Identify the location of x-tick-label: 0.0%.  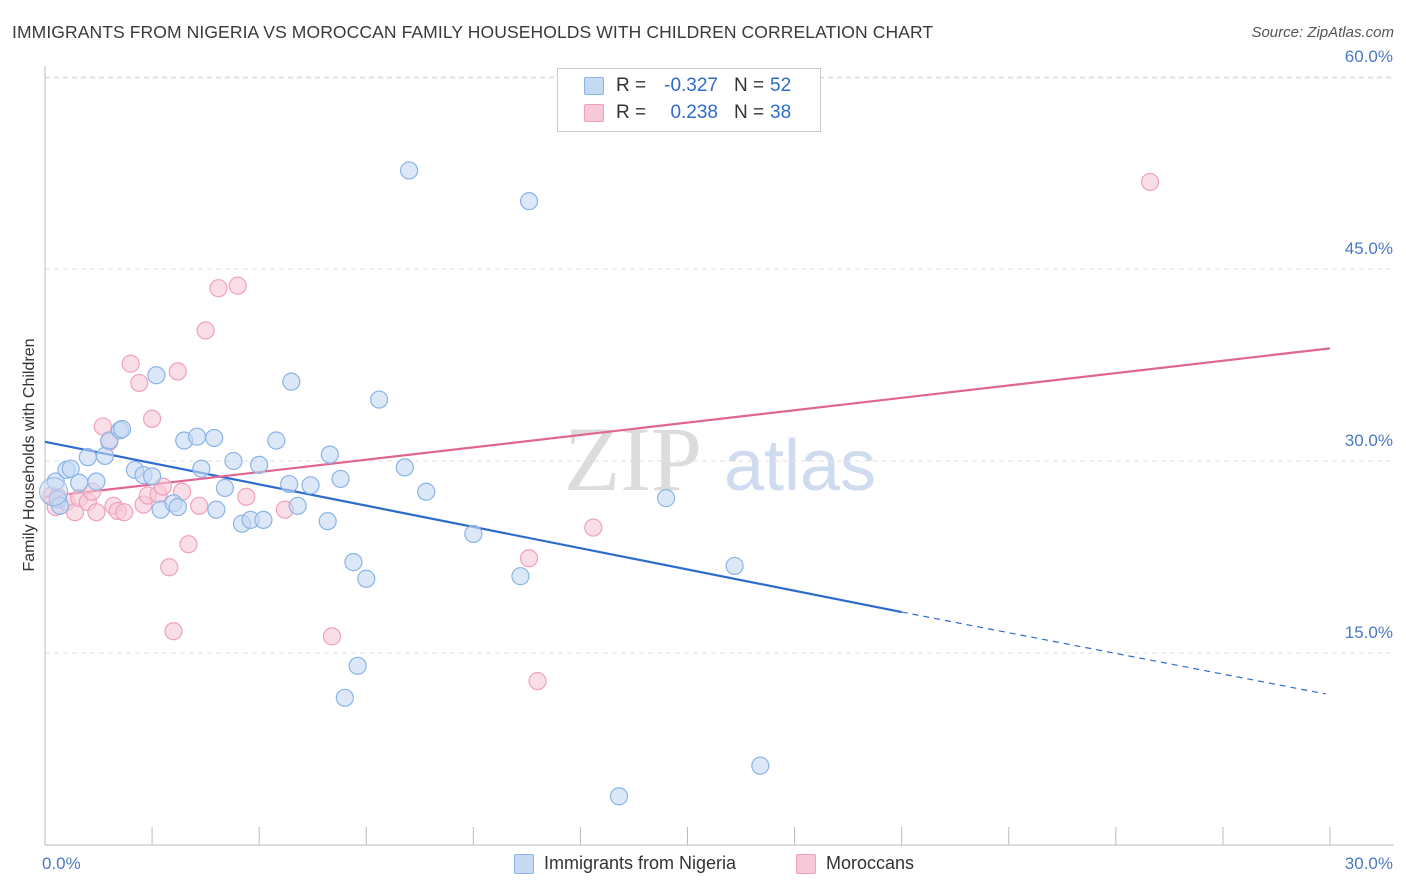
(61, 863).